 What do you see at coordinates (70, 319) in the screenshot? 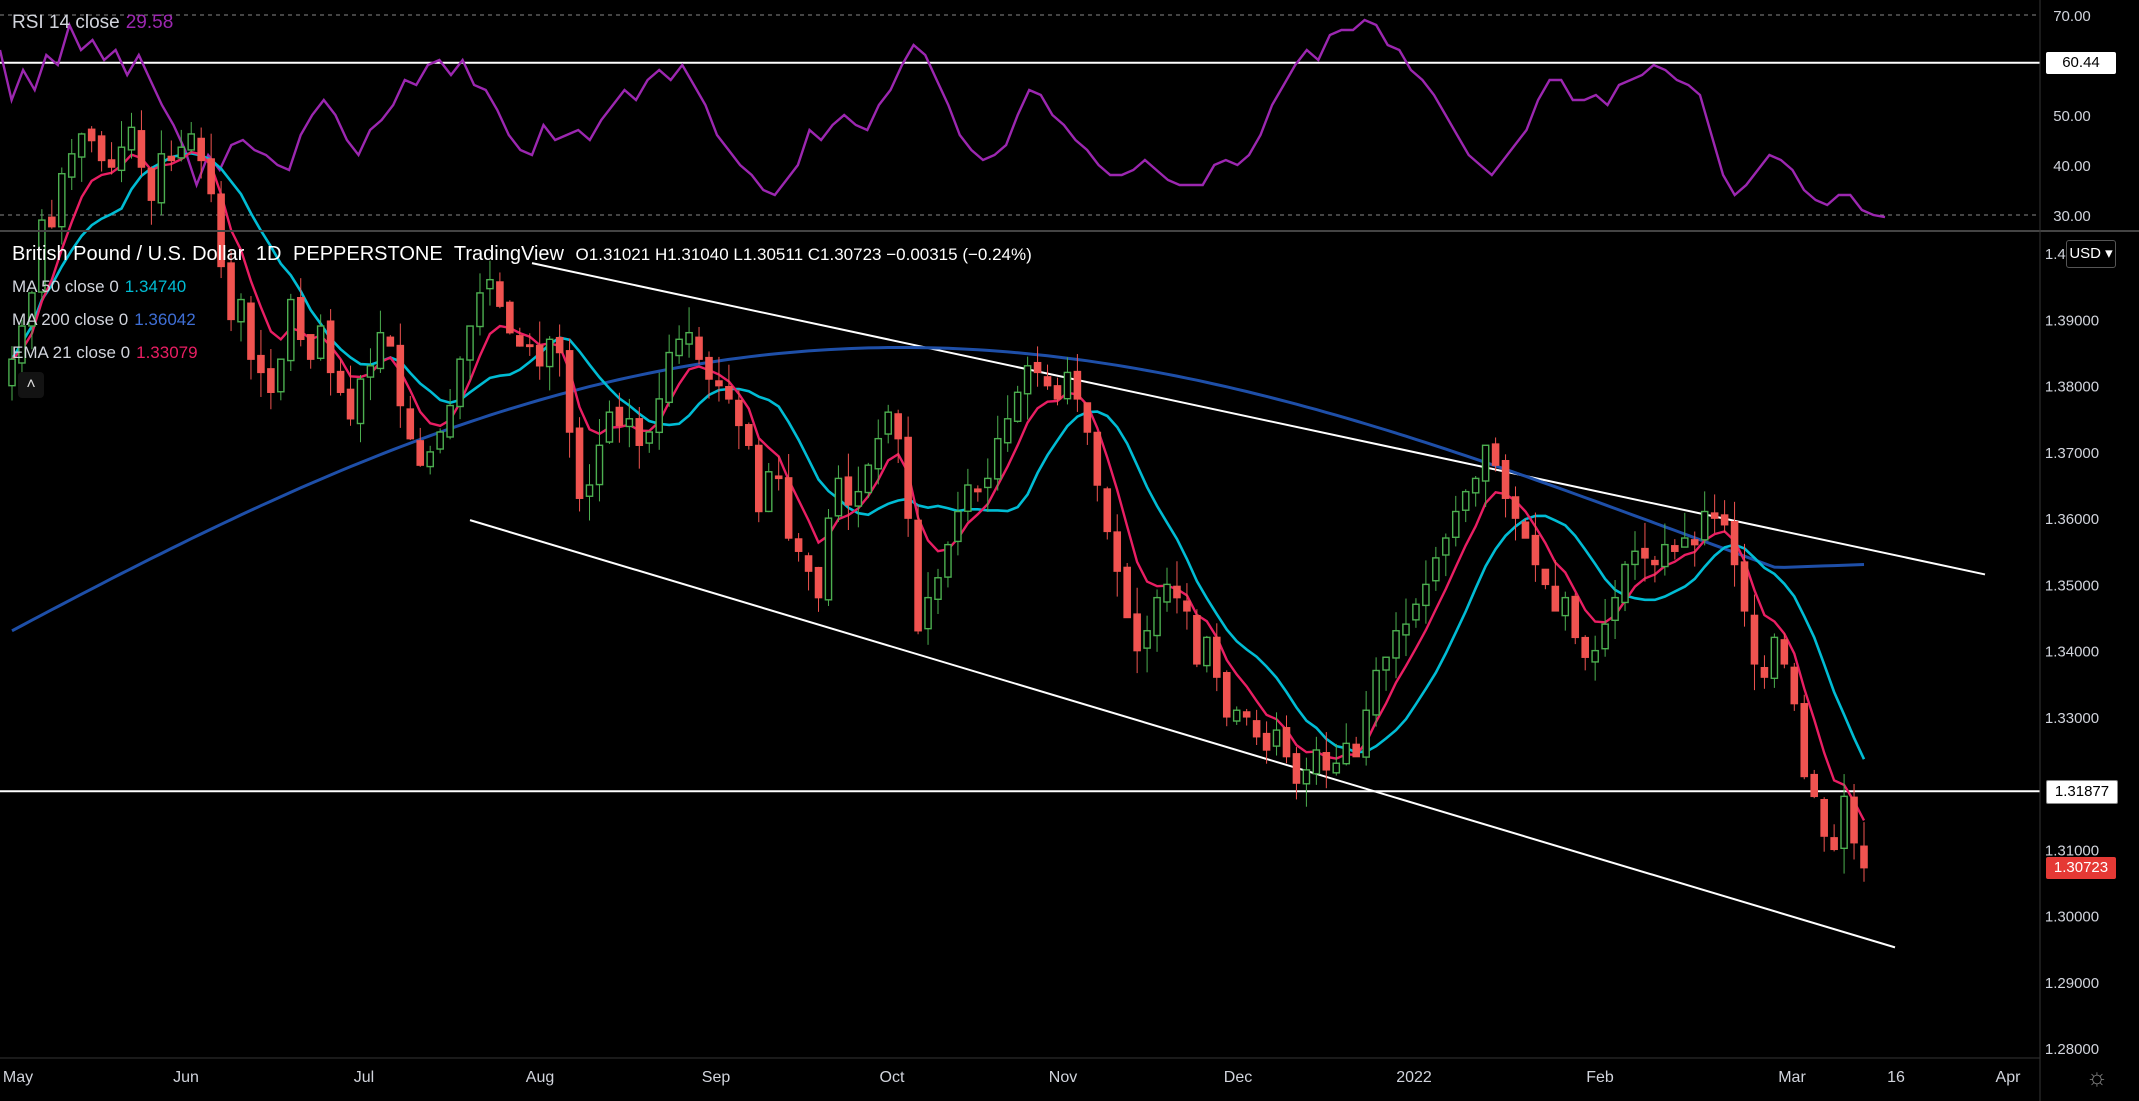
I see `ma200-legend-label: MA 200 close 0` at bounding box center [70, 319].